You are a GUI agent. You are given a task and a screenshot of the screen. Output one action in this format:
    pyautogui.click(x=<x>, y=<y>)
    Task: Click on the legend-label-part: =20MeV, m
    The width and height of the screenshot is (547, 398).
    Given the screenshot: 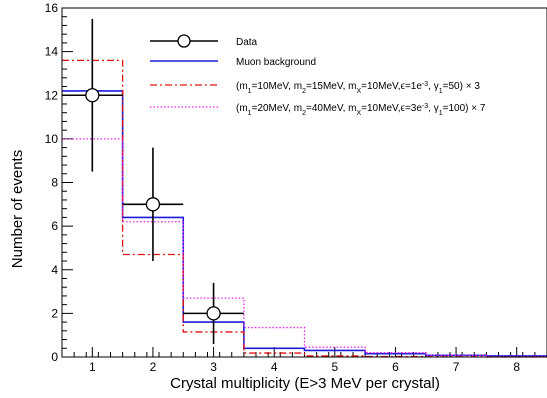 What is the action you would take?
    pyautogui.click(x=277, y=108)
    